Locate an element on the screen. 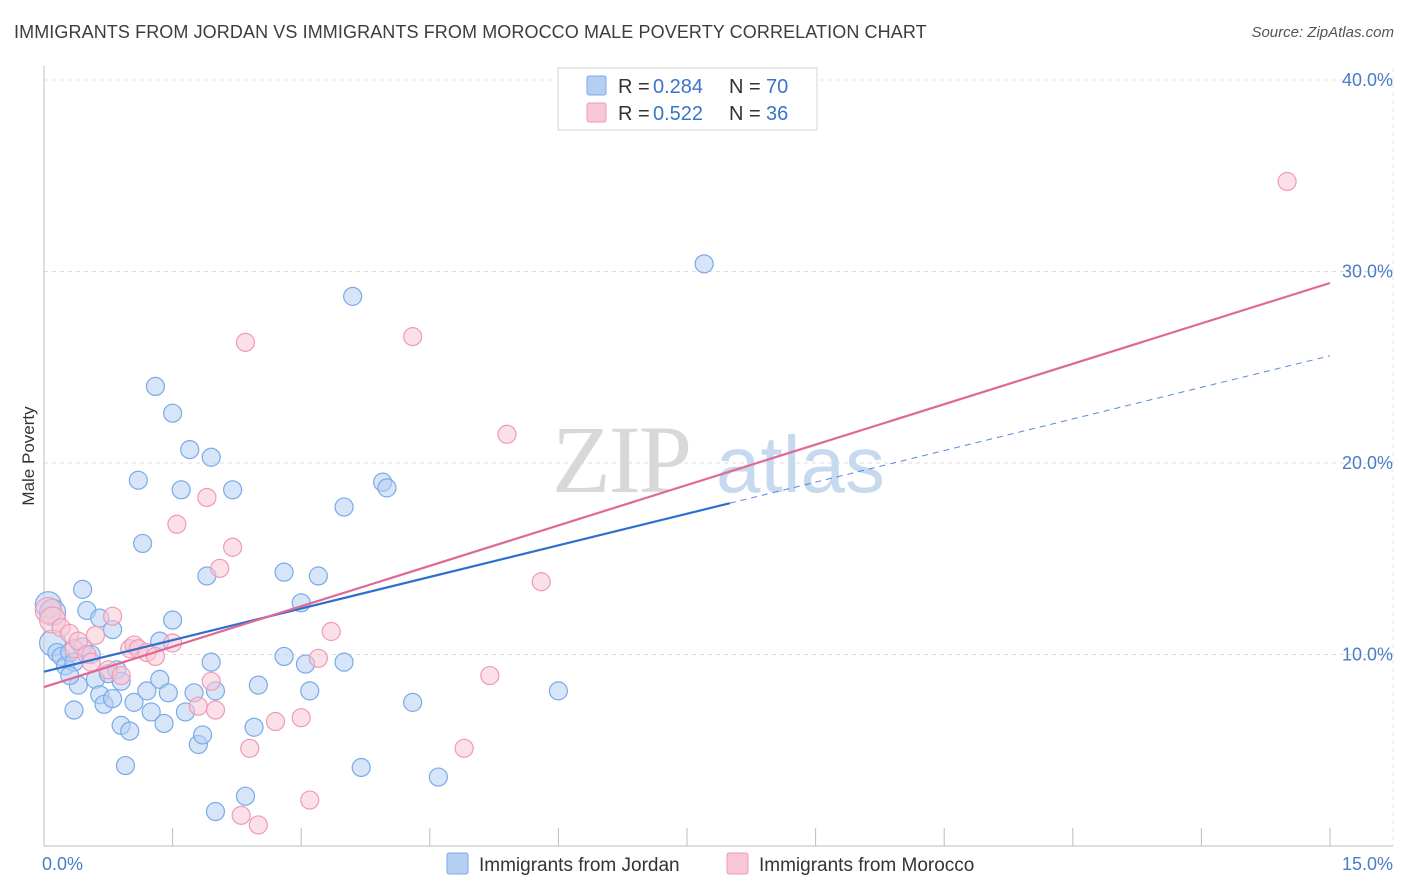 Image resolution: width=1406 pixels, height=892 pixels. watermark-zip: ZIP is located at coordinates (621, 459).